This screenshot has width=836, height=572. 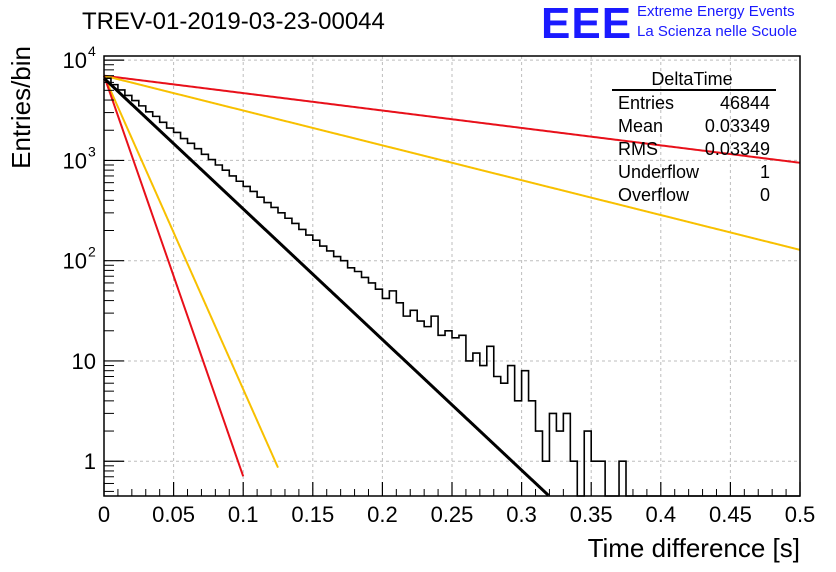 I want to click on y-axis-label: Entries/bin, so click(x=21, y=107).